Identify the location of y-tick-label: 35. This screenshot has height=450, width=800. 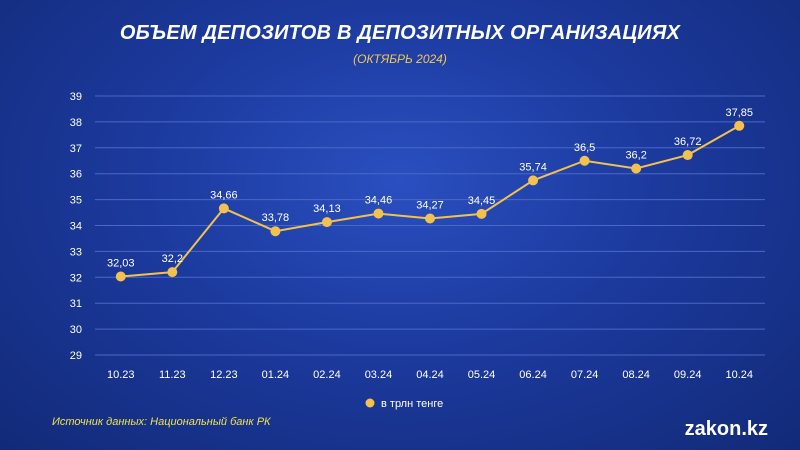
(76, 201).